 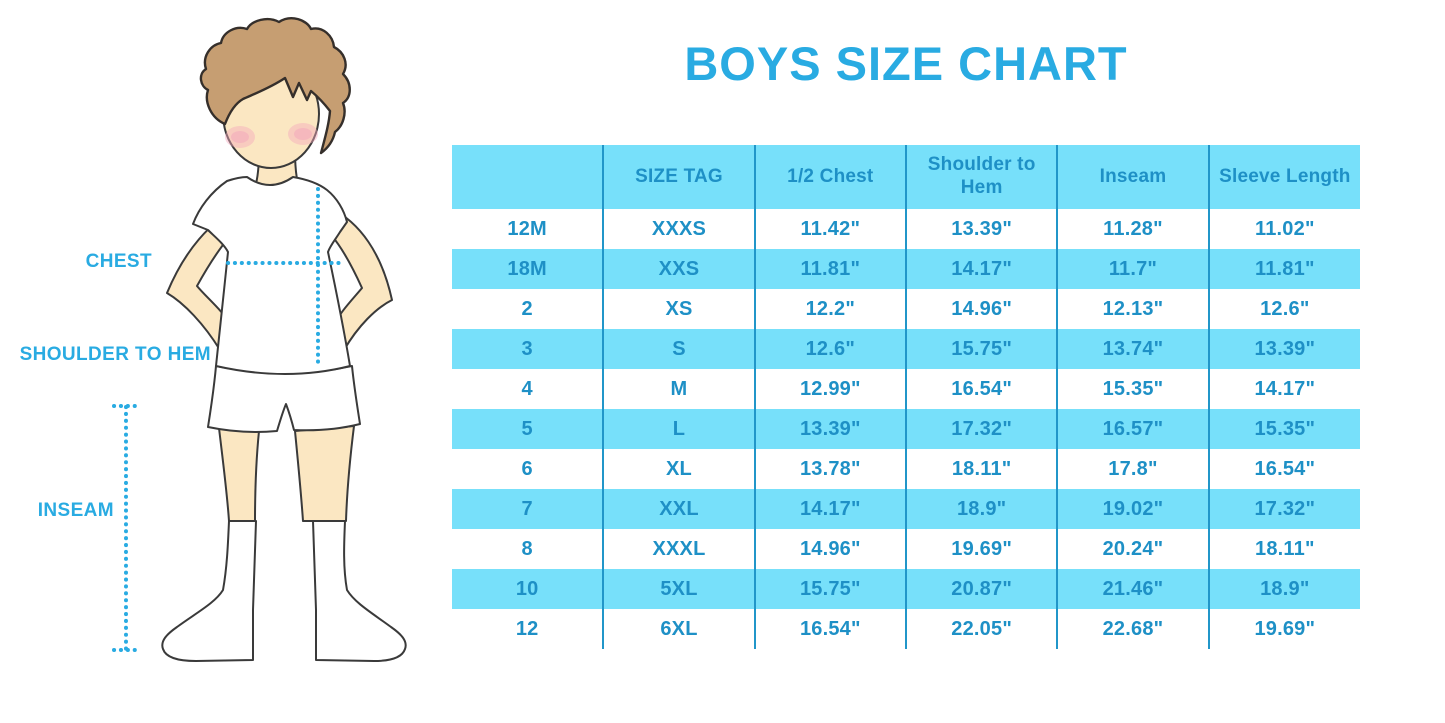 I want to click on table-row: 18M XXS 11.81" 14.17" 11.7" 11.81", so click(x=906, y=269).